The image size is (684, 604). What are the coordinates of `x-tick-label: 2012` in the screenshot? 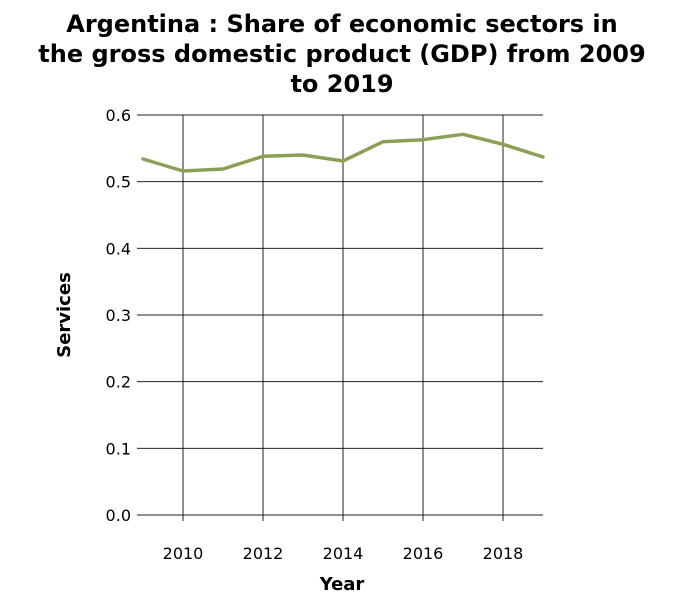 It's located at (263, 553).